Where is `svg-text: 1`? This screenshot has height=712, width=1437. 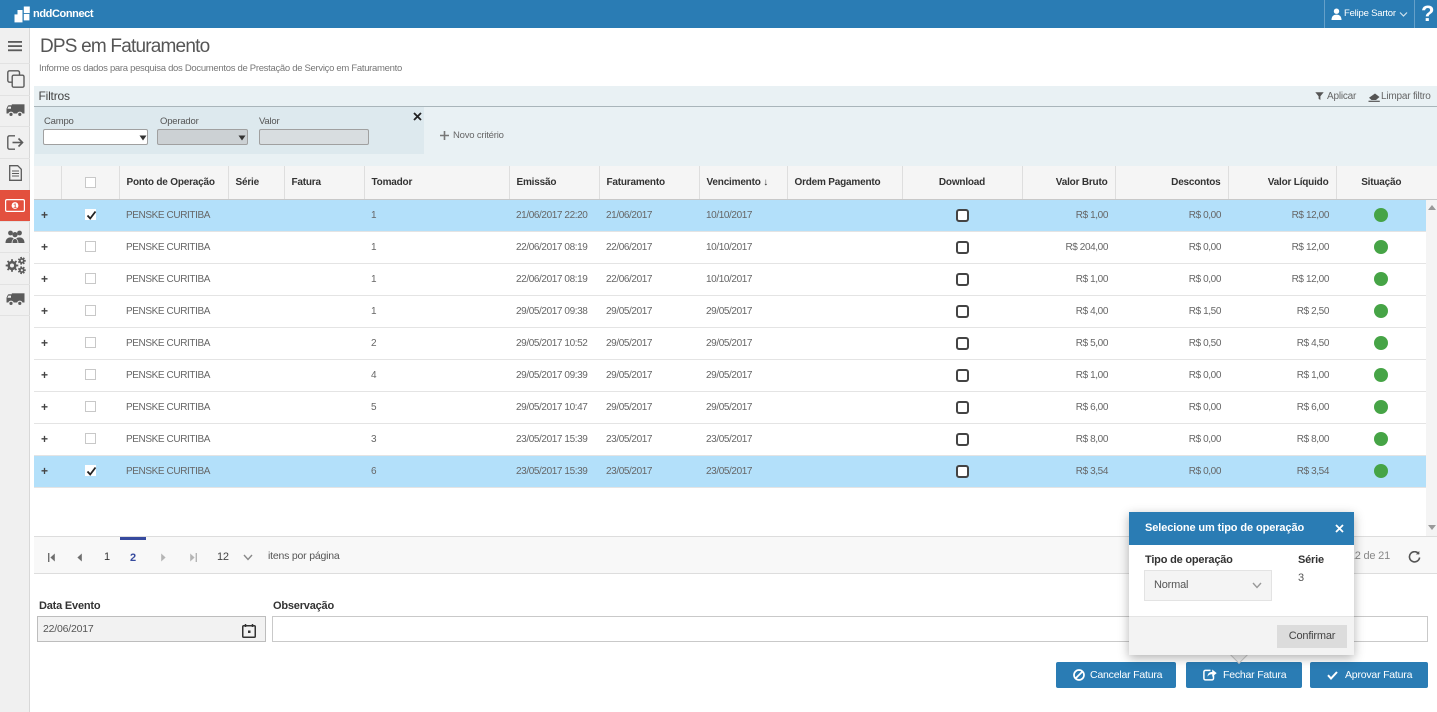 svg-text: 1 is located at coordinates (15, 206).